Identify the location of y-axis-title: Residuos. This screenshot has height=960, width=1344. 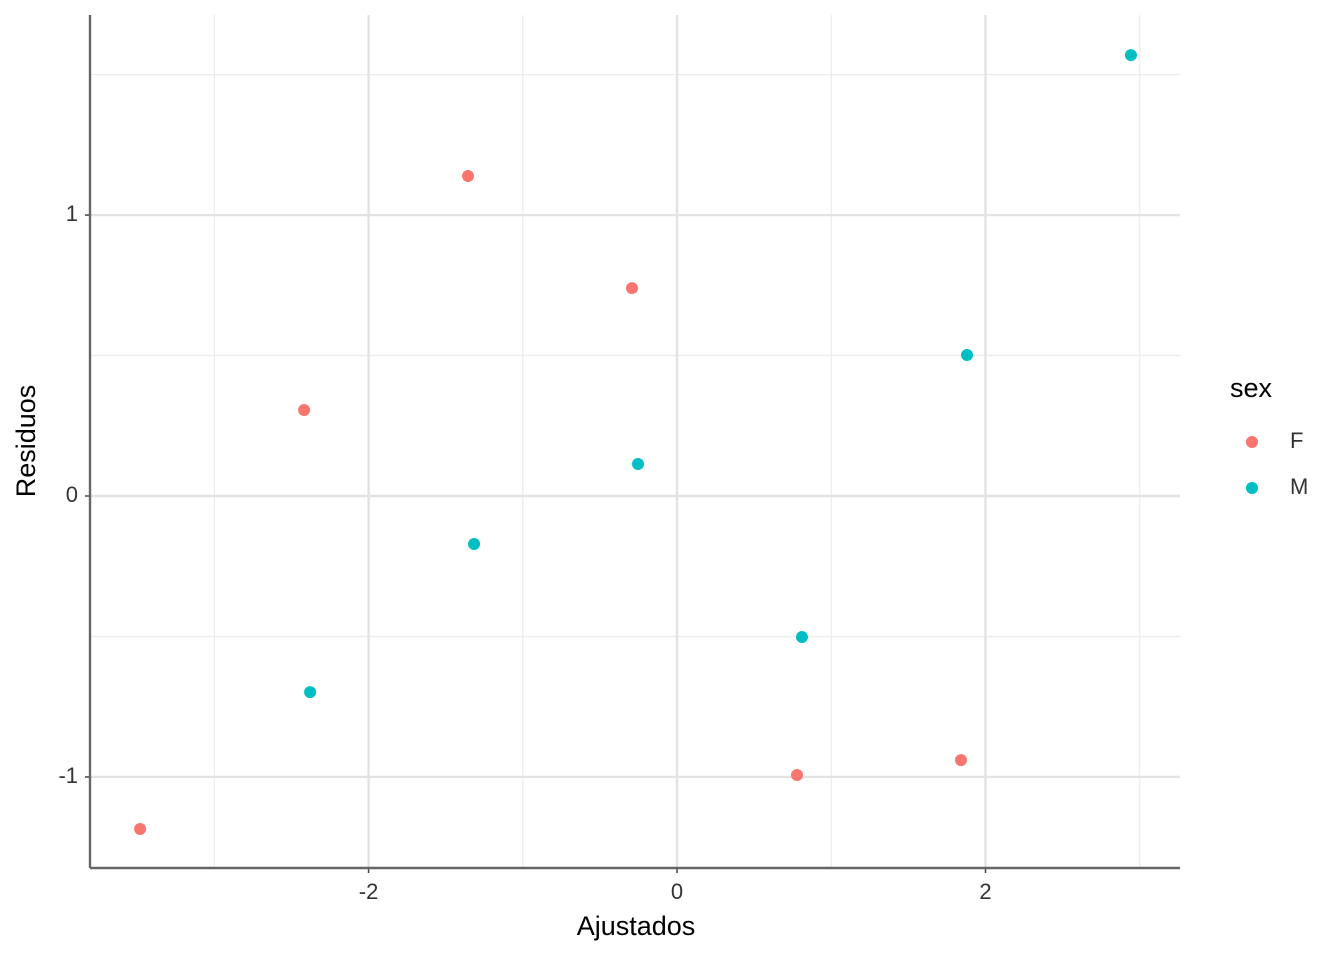
(26, 441).